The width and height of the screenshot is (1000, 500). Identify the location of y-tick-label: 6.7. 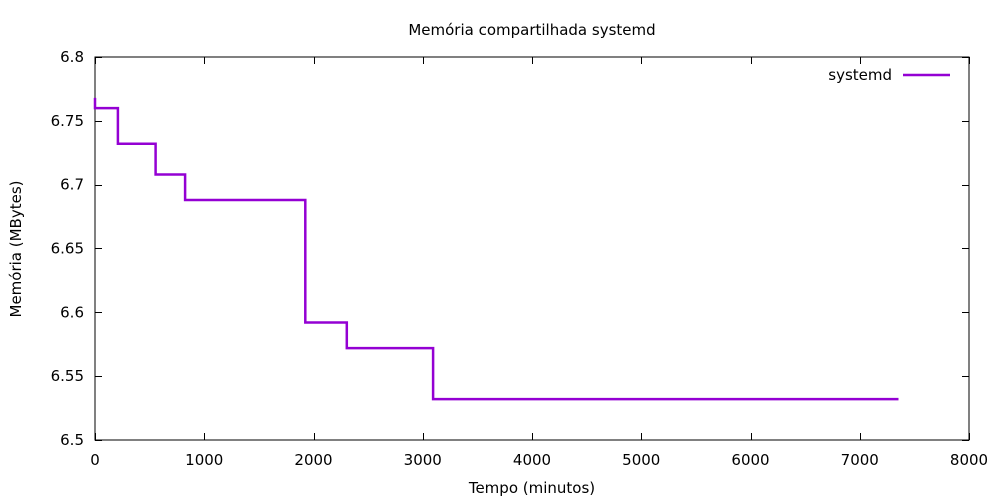
(72, 185).